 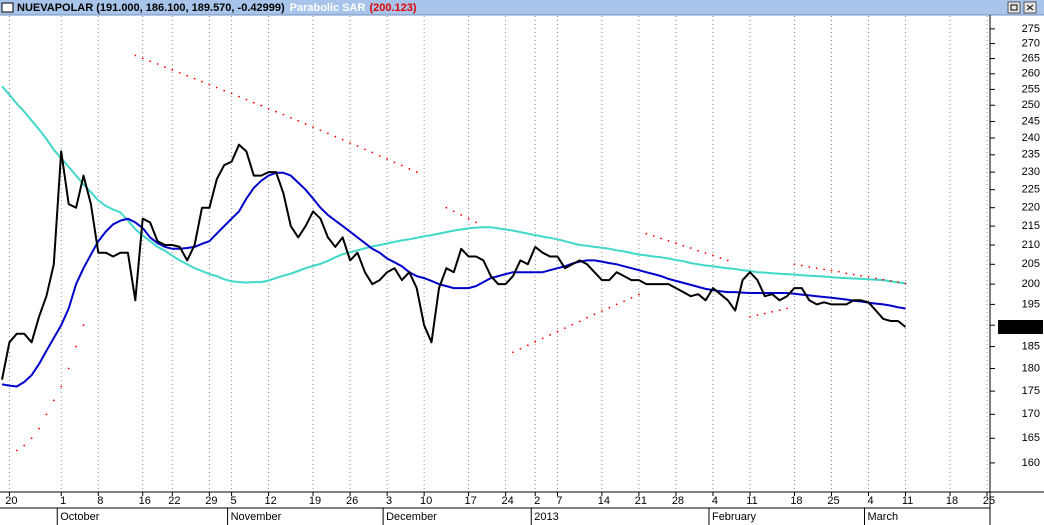 I want to click on month-label: March, so click(x=883, y=517).